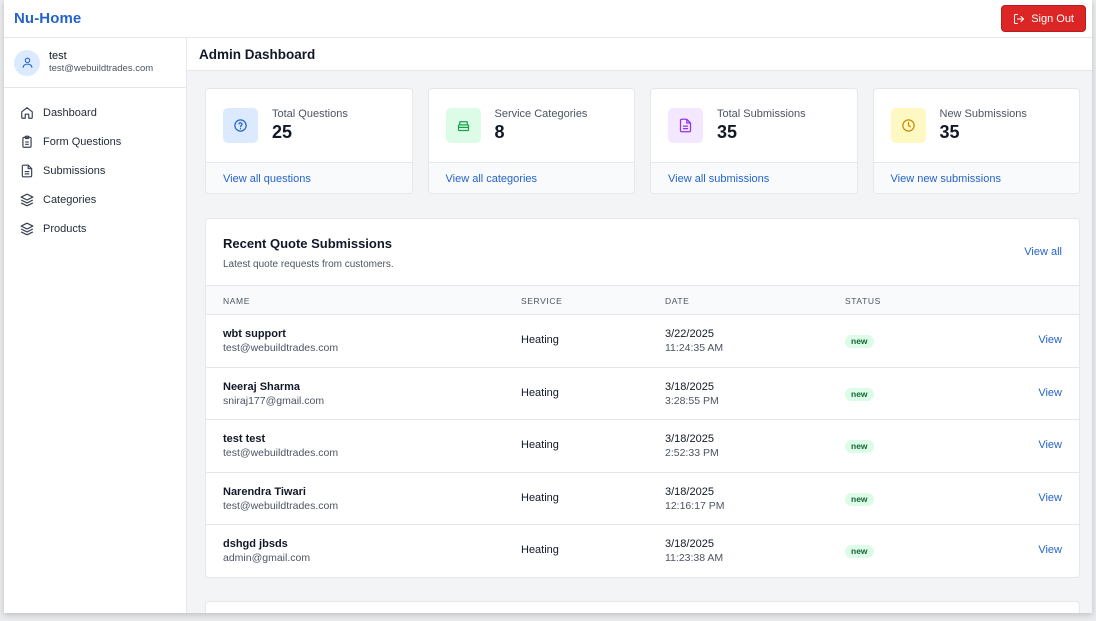  Describe the element at coordinates (1043, 252) in the screenshot. I see `view-all-link: View all` at that location.